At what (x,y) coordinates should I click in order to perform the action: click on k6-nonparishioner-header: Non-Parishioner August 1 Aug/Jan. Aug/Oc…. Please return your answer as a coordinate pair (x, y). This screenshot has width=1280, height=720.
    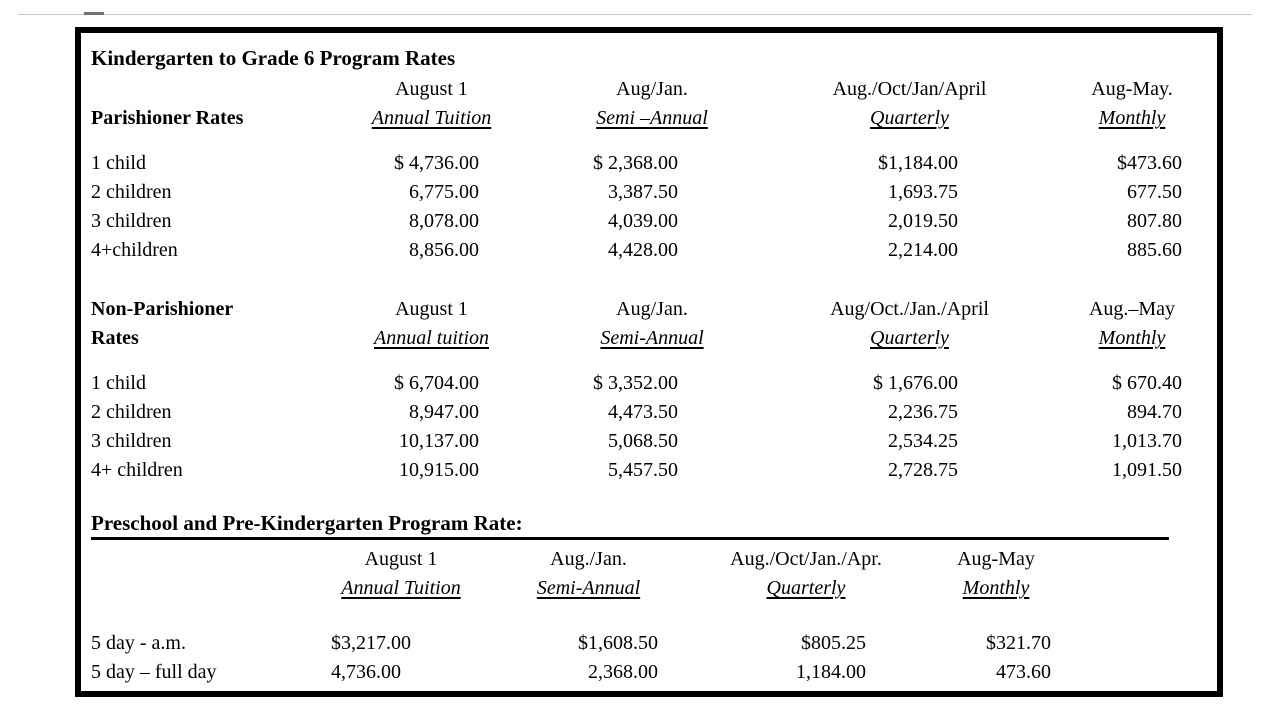
    Looking at the image, I should click on (654, 324).